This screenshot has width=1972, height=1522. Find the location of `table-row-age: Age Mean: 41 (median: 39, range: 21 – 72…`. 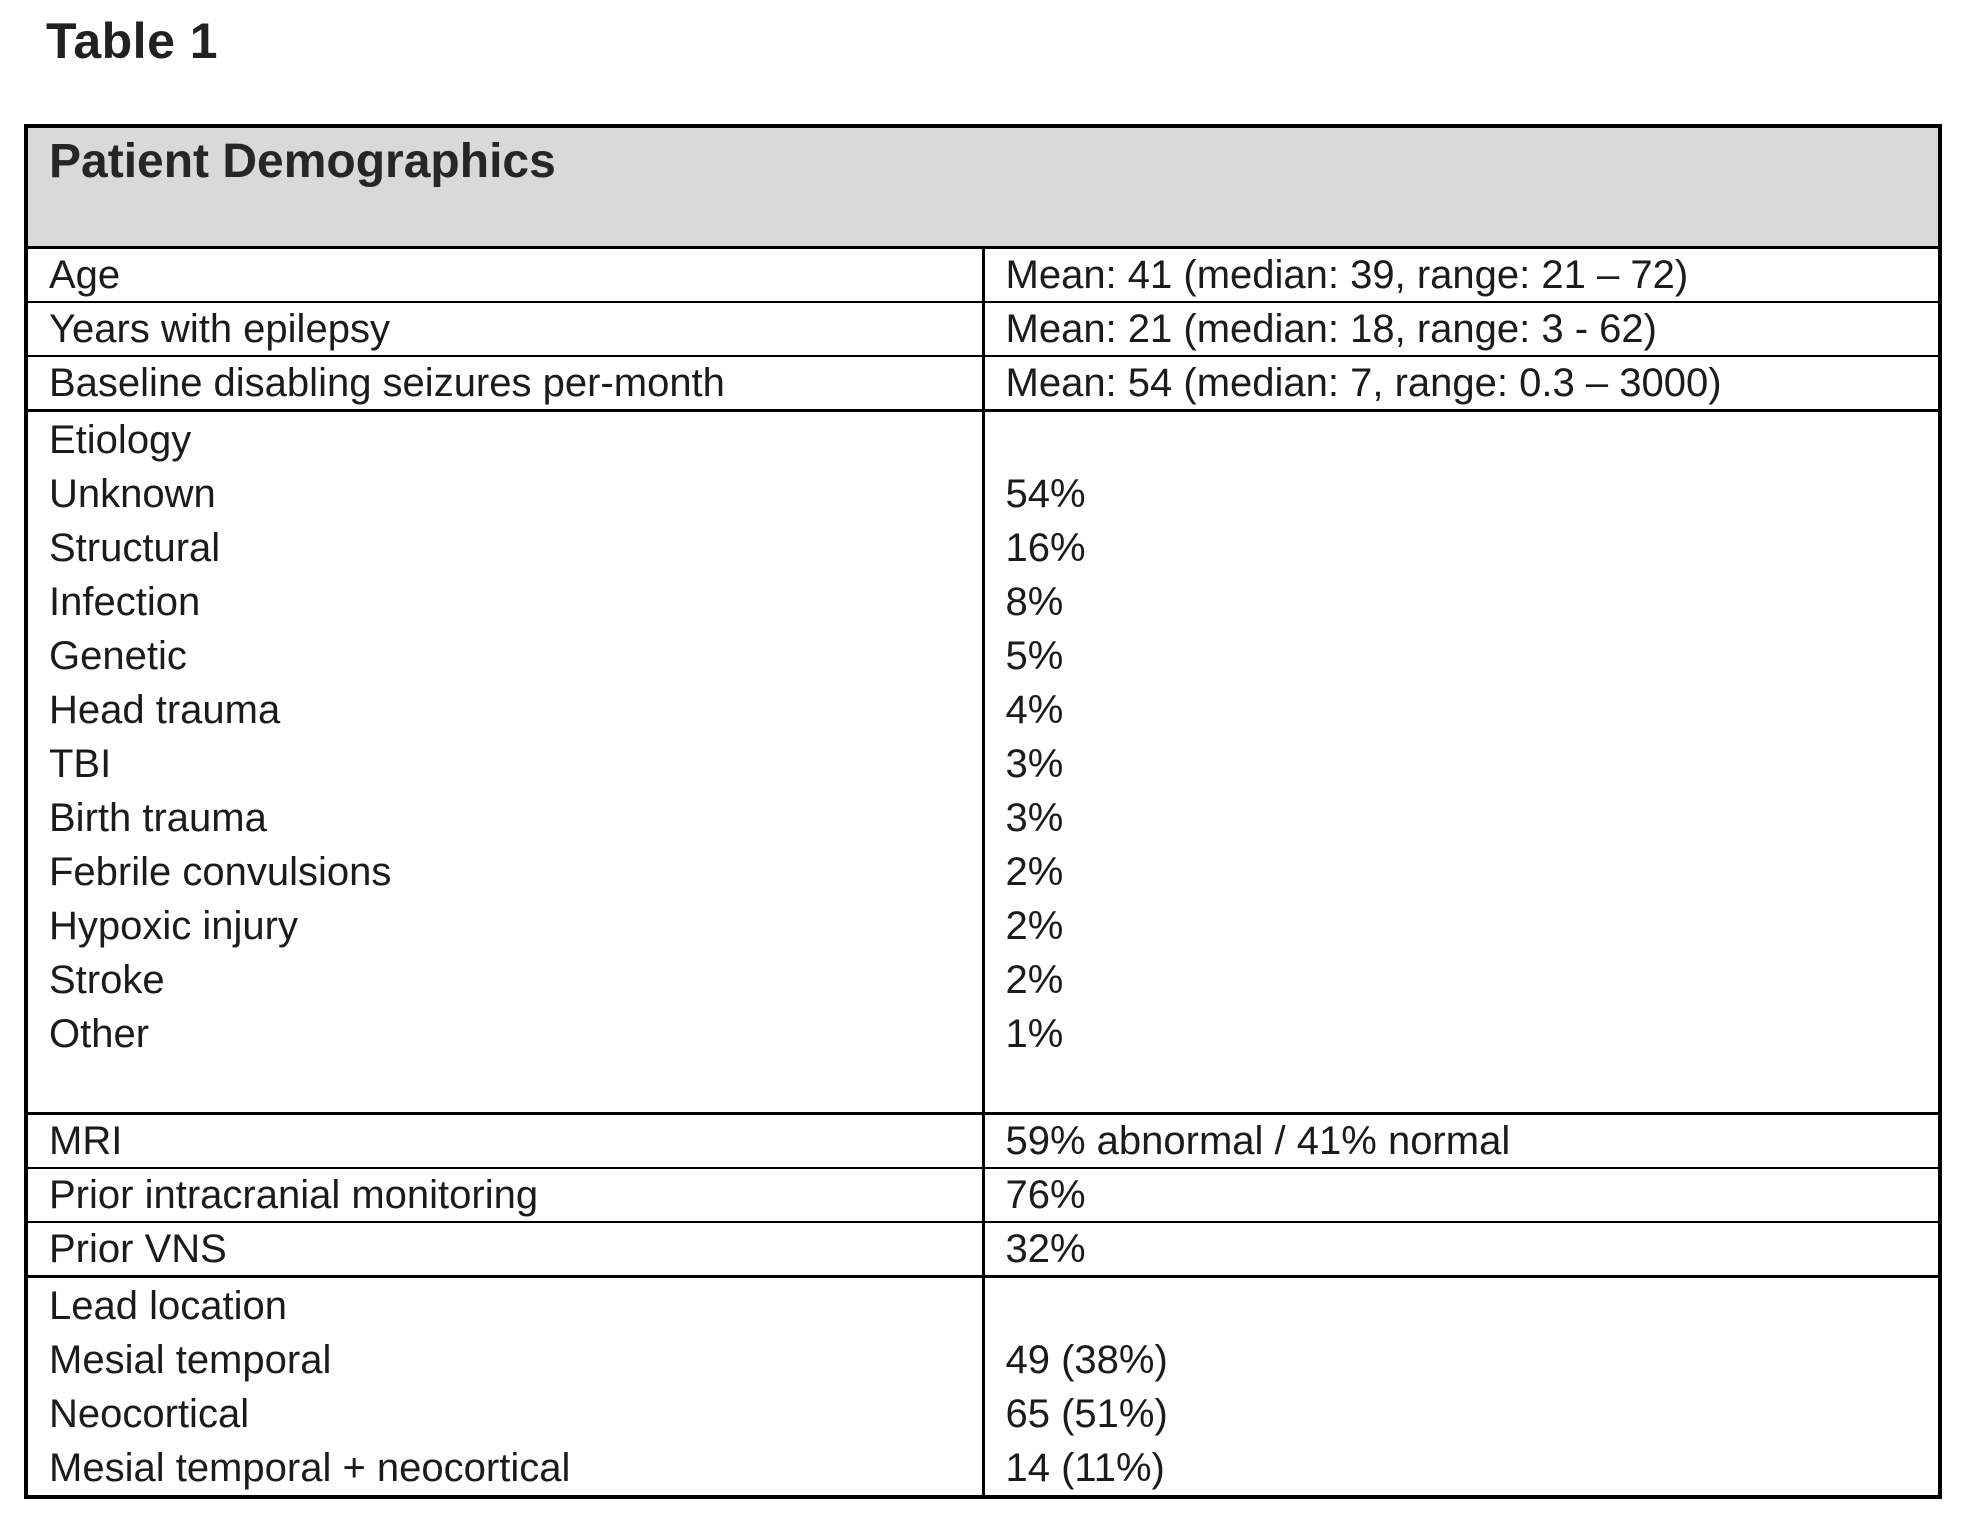

table-row-age: Age Mean: 41 (median: 39, range: 21 – 72… is located at coordinates (983, 274).